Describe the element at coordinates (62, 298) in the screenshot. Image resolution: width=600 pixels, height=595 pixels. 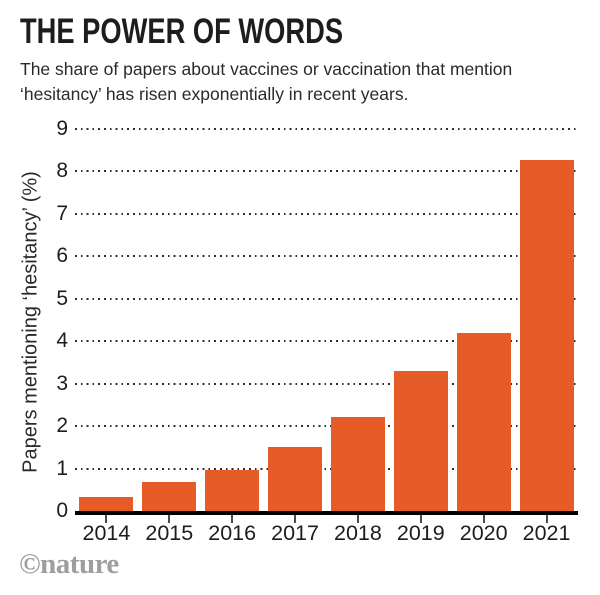
I see `y-tick-label-5: 5` at that location.